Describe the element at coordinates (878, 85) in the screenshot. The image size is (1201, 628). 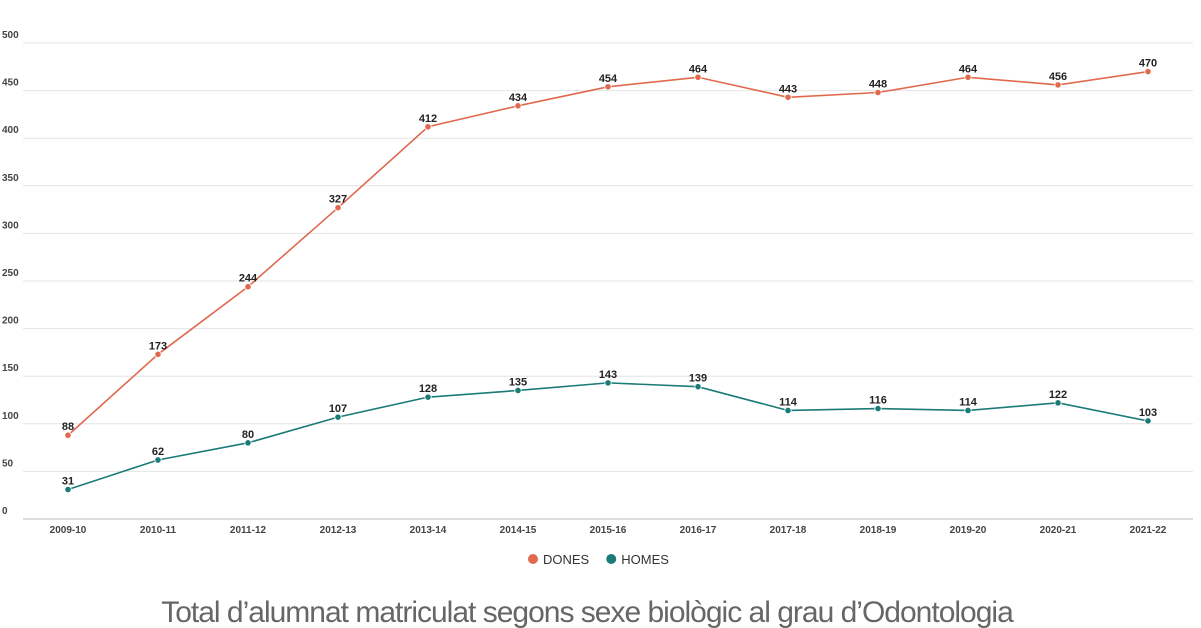
I see `data-label: 448` at that location.